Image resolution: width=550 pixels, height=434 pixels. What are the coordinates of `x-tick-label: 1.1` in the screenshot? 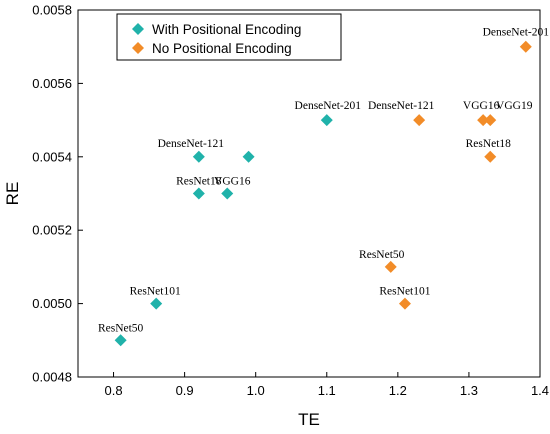 It's located at (327, 390).